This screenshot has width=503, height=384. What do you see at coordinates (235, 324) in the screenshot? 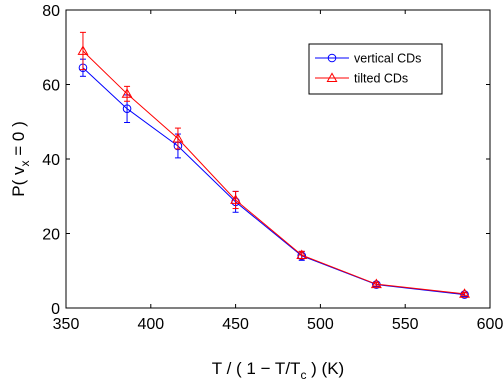
I see `x-tick-label: 450` at bounding box center [235, 324].